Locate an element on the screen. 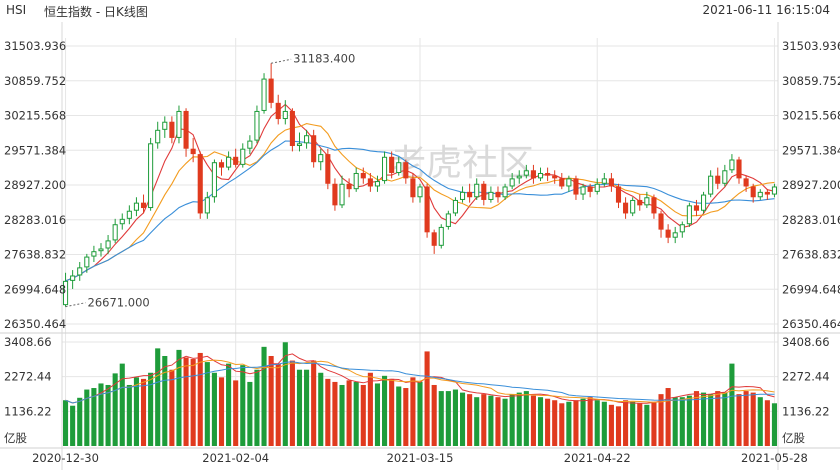 The height and width of the screenshot is (470, 840). price-tick-label-left: 30859.752 is located at coordinates (35, 81).